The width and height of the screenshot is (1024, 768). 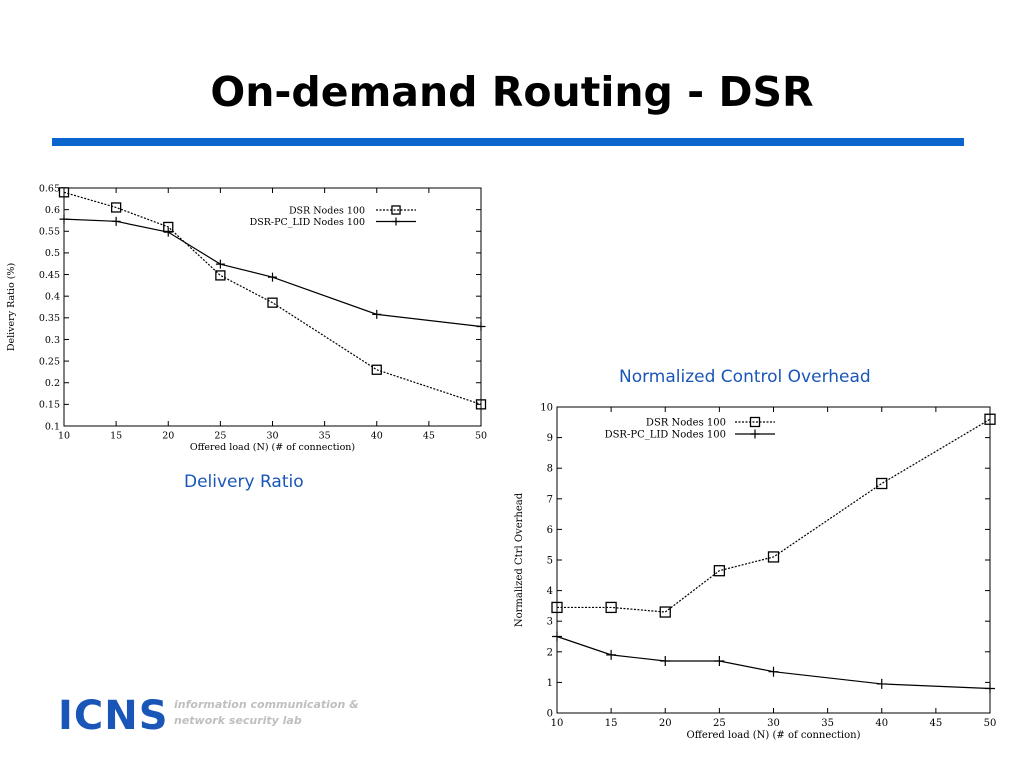 I want to click on y-tick-label: 10, so click(x=546, y=408).